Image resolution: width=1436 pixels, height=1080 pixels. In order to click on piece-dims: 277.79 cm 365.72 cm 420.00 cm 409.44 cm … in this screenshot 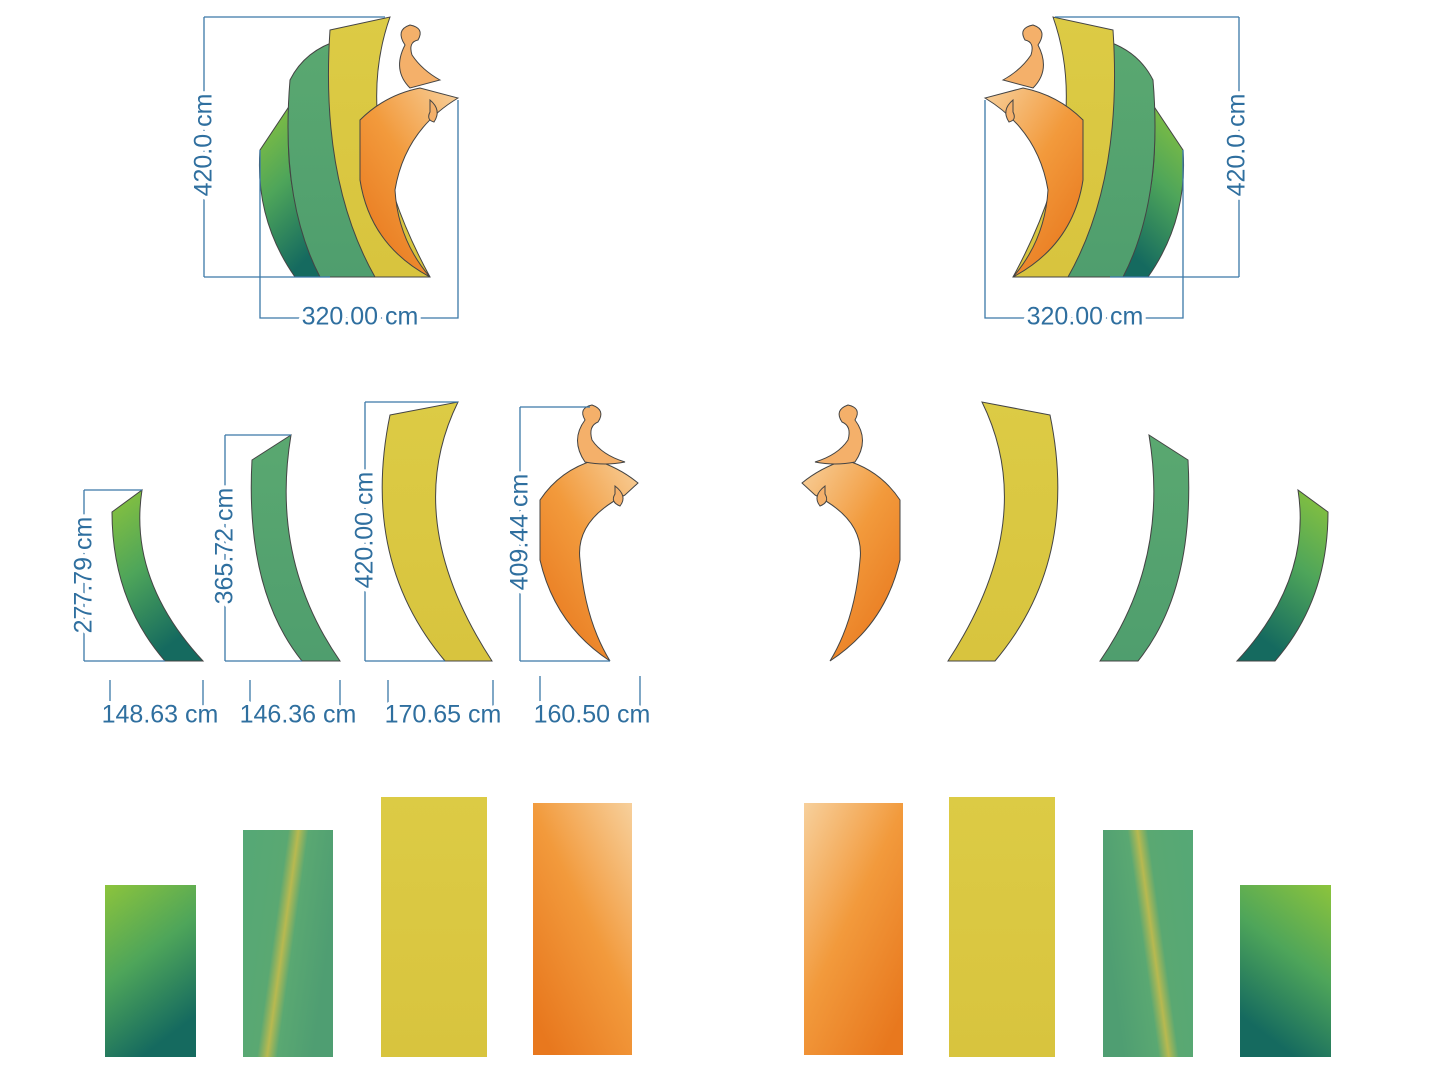, I will do `click(360, 567)`.